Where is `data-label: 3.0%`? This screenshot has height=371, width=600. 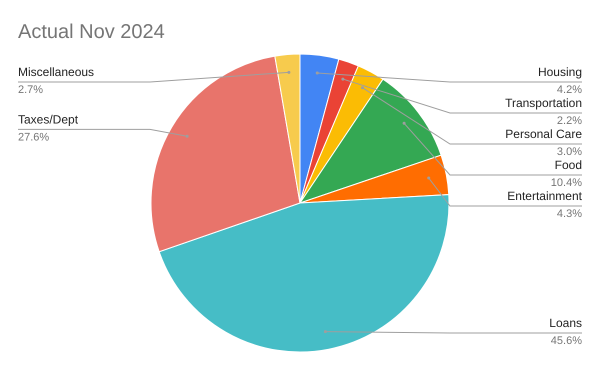
data-label: 3.0% is located at coordinates (569, 152).